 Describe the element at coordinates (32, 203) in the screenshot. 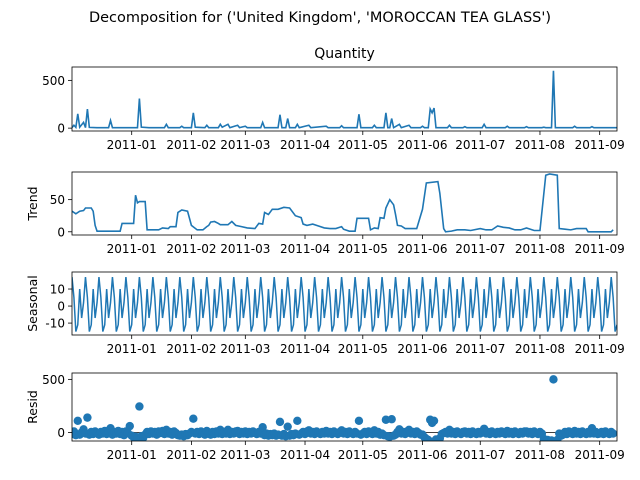

I see `y-axis-label: Trend` at that location.